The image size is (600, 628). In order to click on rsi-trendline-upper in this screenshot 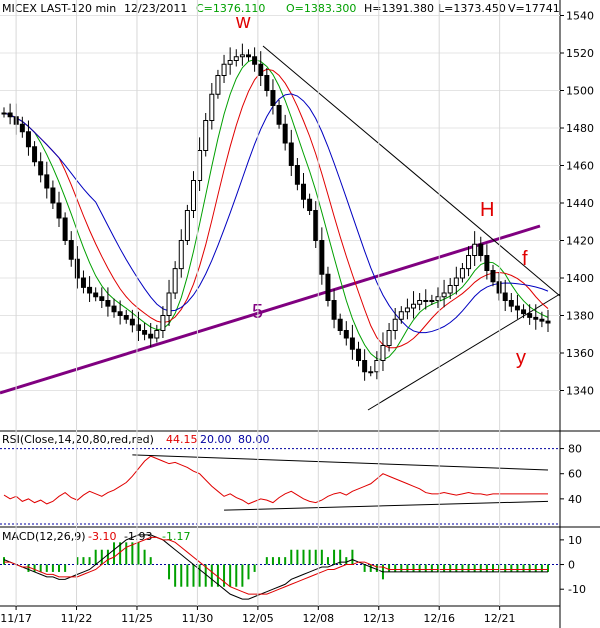, I will do `click(340, 462)`.